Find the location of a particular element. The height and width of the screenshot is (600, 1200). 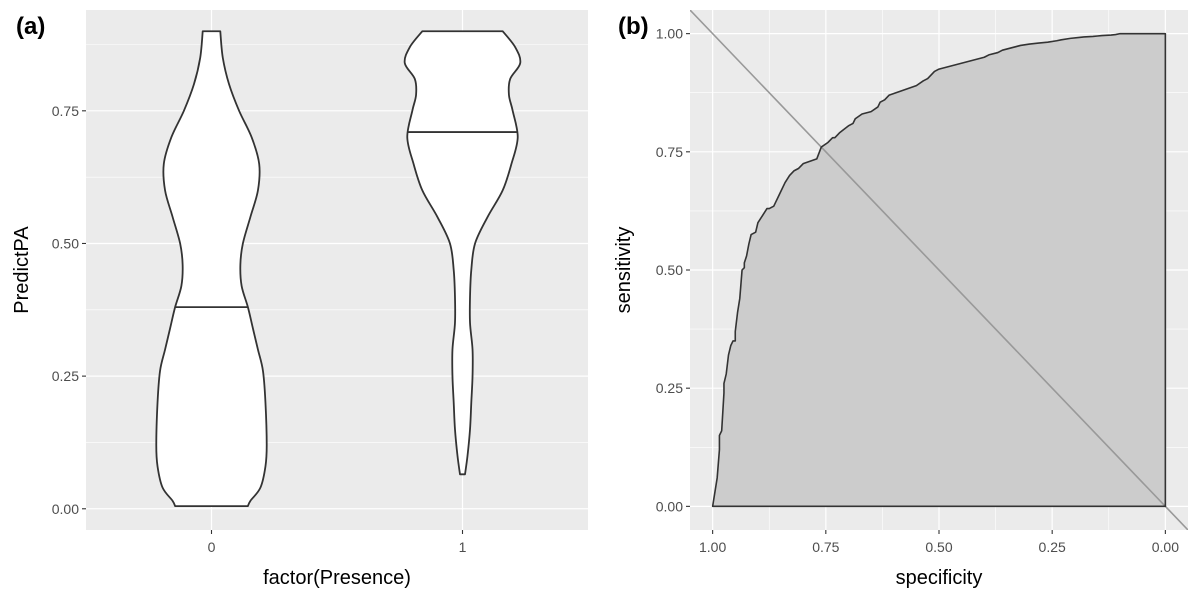

panel-tag-a: (a) is located at coordinates (30, 26).